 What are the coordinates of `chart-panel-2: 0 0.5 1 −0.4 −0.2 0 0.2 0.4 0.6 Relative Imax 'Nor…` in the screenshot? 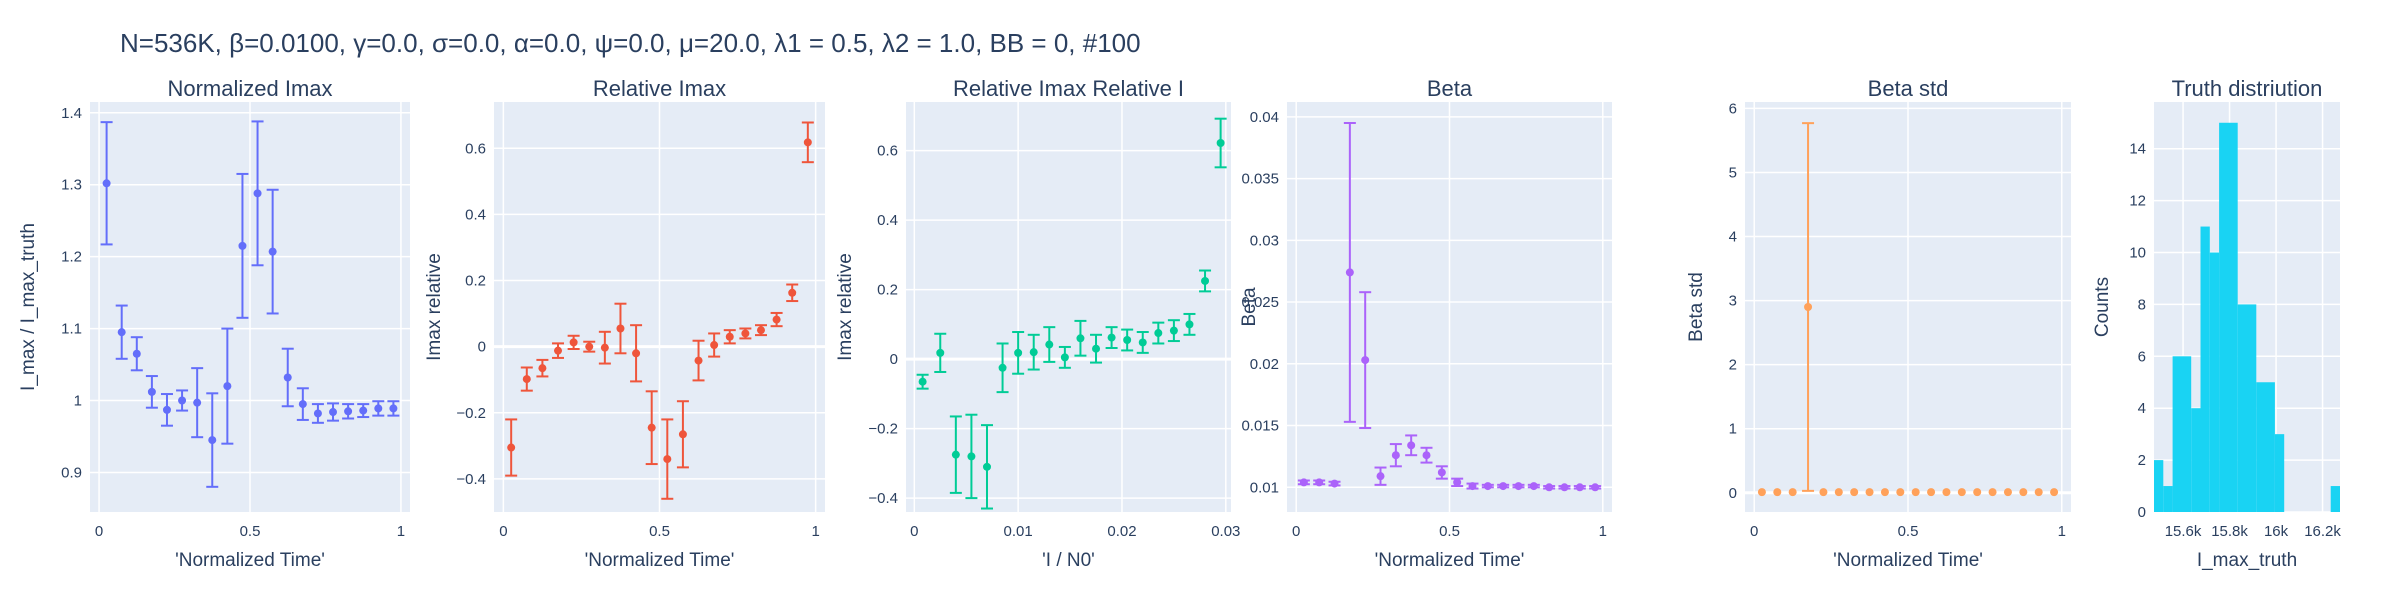 It's located at (624, 323).